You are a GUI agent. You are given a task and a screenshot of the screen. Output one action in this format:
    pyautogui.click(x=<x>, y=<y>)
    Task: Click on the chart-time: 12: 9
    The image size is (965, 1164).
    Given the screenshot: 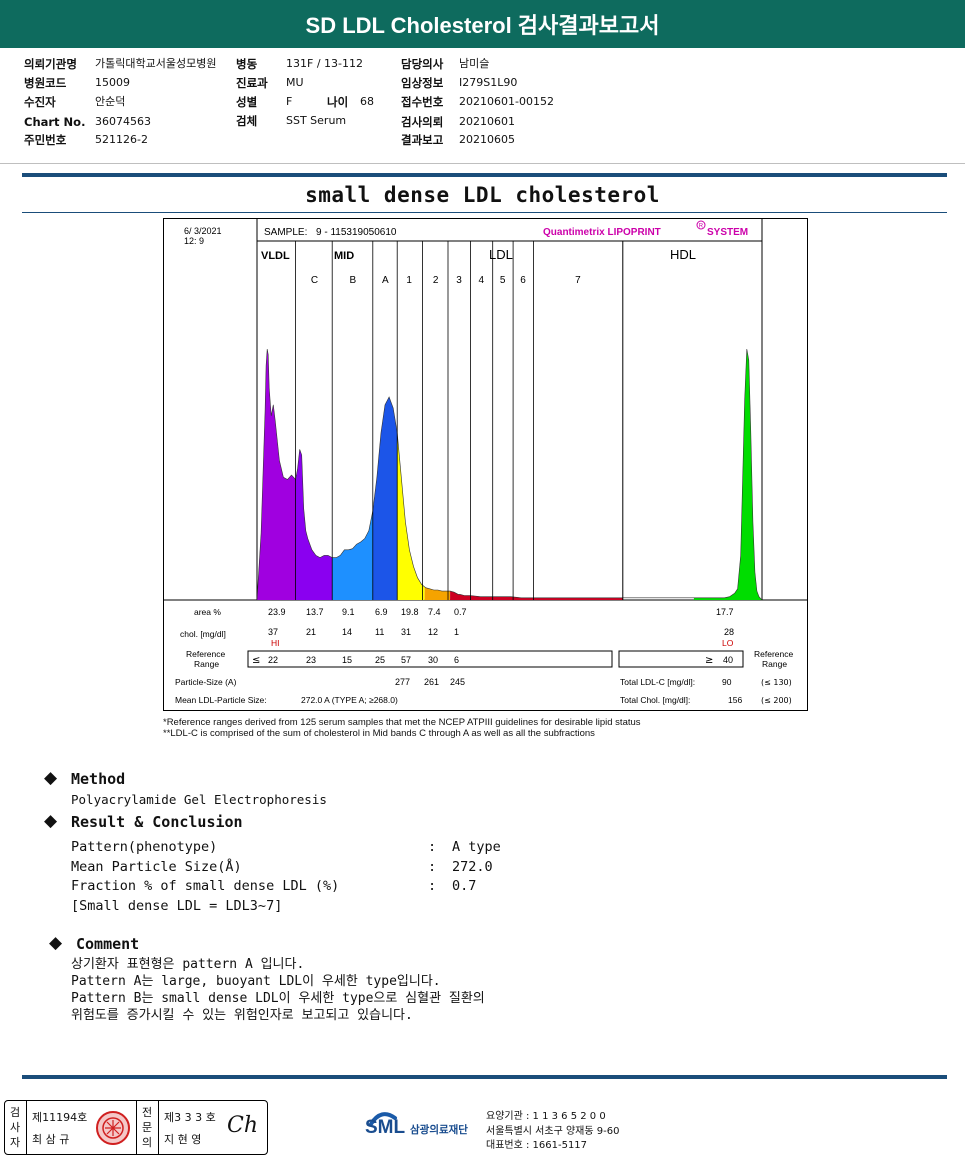 What is the action you would take?
    pyautogui.click(x=194, y=241)
    